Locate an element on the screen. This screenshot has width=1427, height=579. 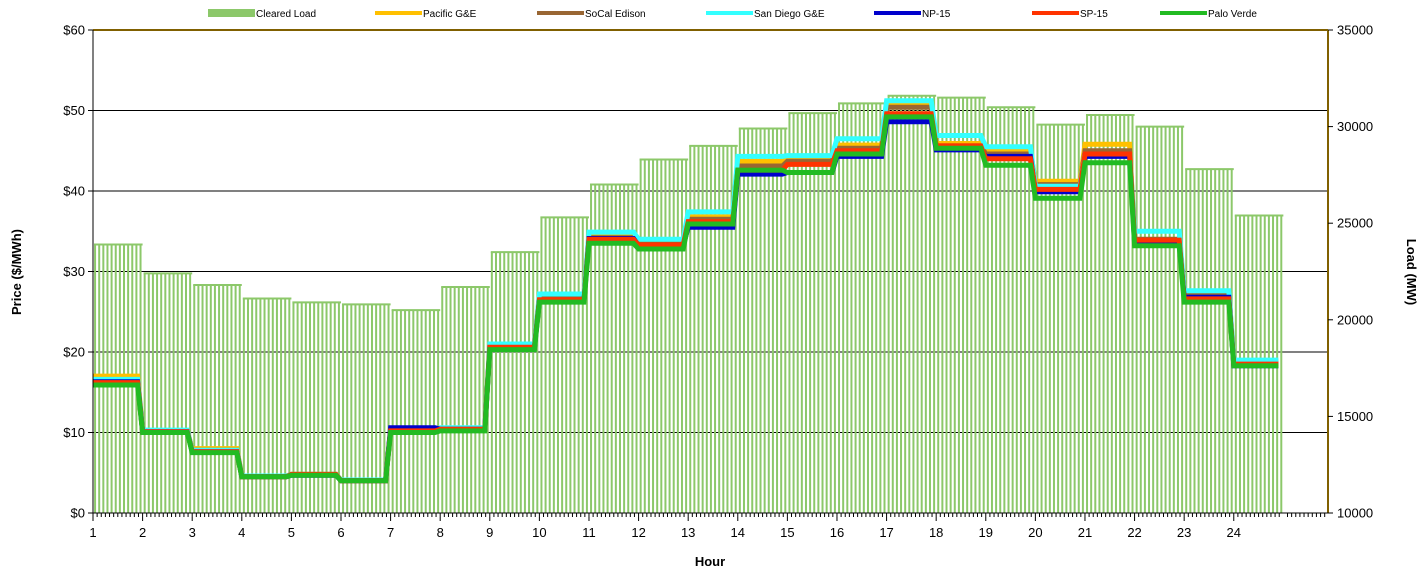
x-axis-title: Hour is located at coordinates (710, 561).